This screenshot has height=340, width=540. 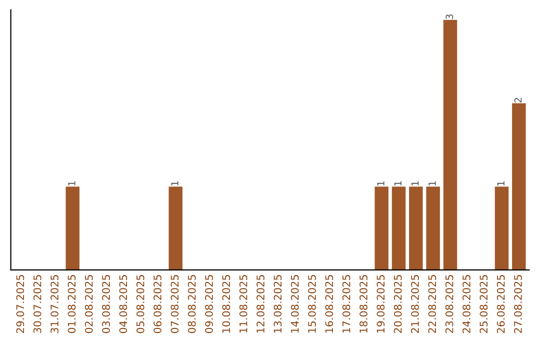 I want to click on x-tick-label: 27.08.2025, so click(x=518, y=304).